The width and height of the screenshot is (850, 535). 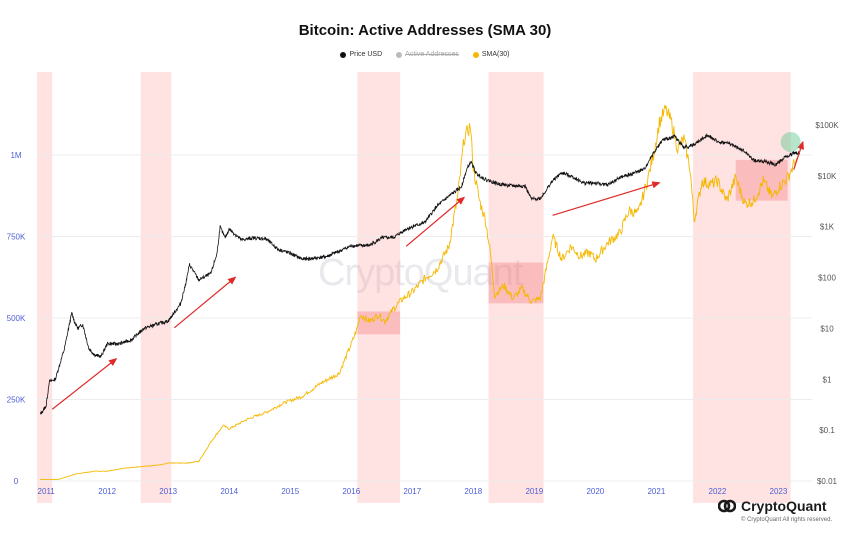 I want to click on x-tick-label: 2013, so click(x=168, y=491).